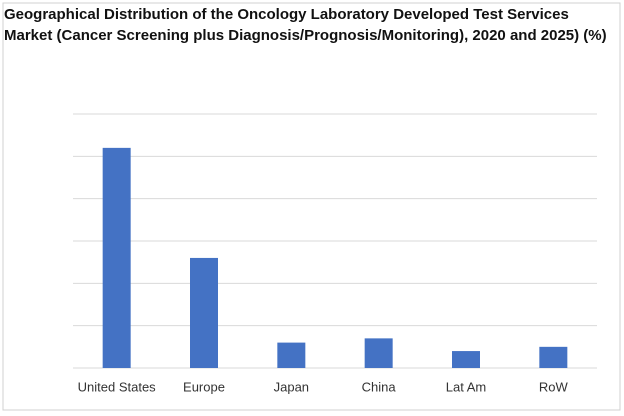 The width and height of the screenshot is (624, 416). Describe the element at coordinates (379, 386) in the screenshot. I see `x-tick-label: China` at that location.